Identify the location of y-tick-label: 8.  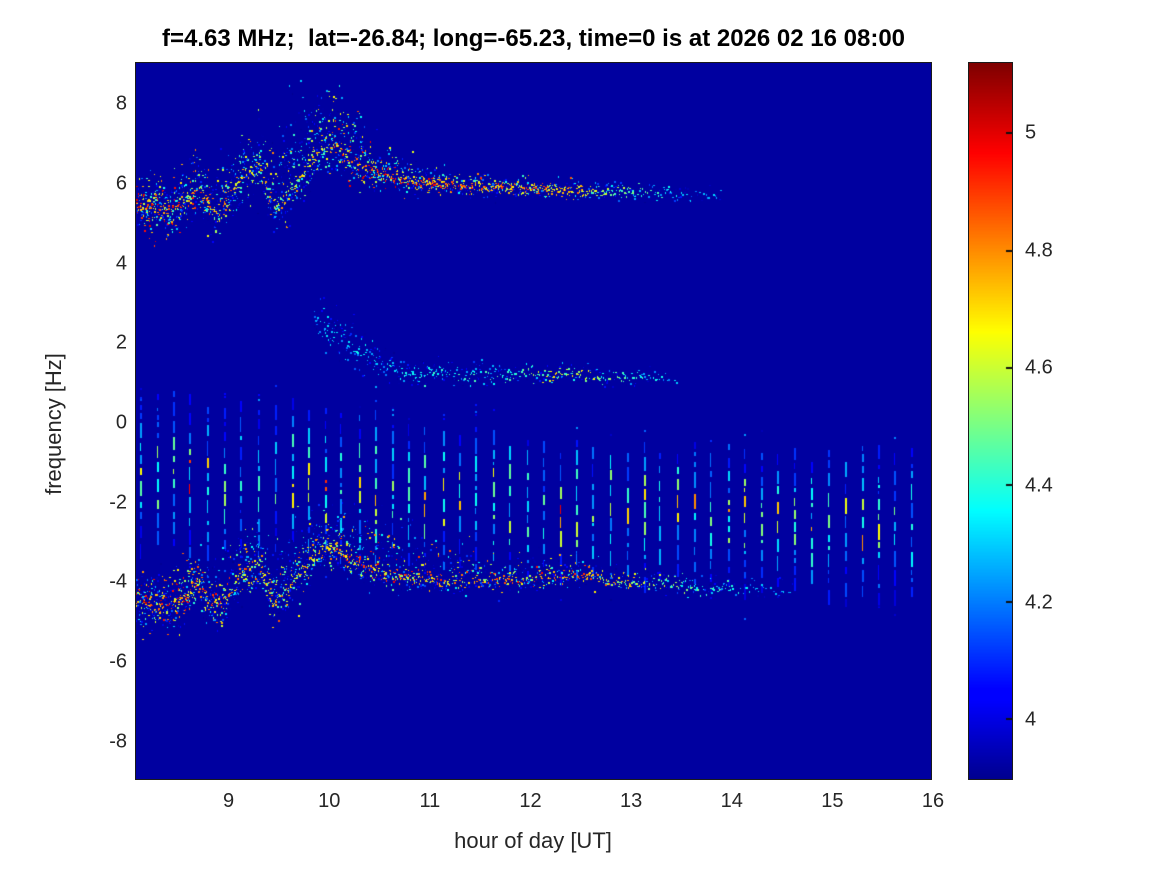
(121, 103).